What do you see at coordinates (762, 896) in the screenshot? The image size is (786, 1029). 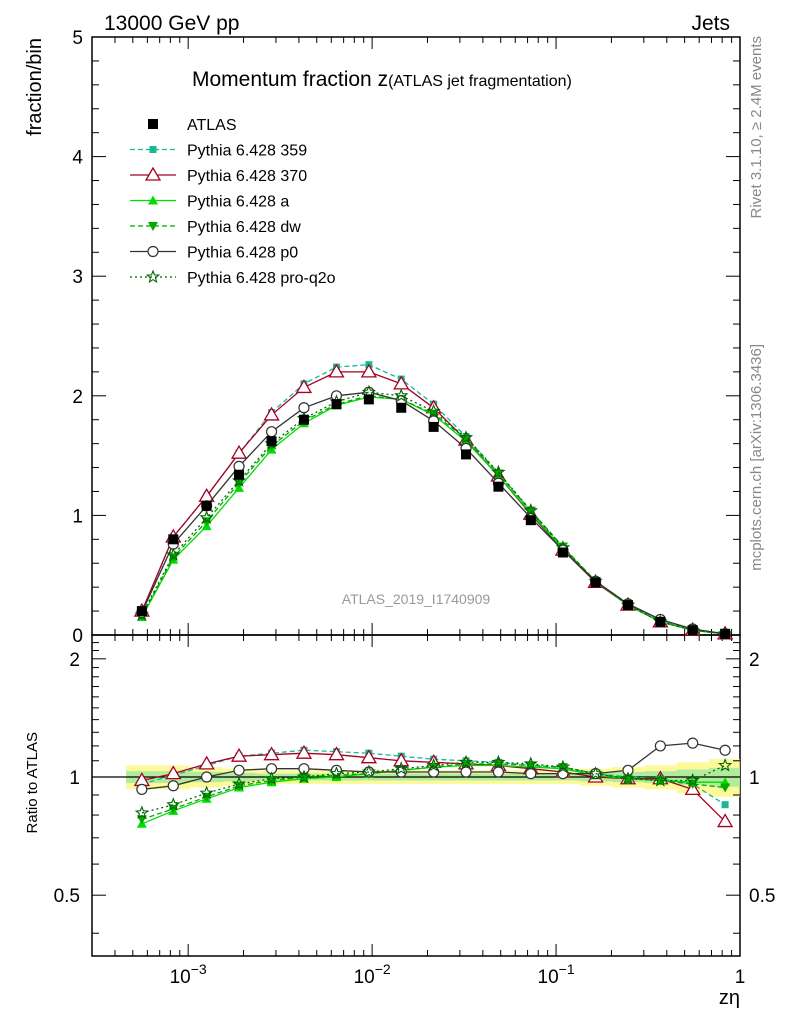 I see `ratio-y-tick-label-right: 0.5` at bounding box center [762, 896].